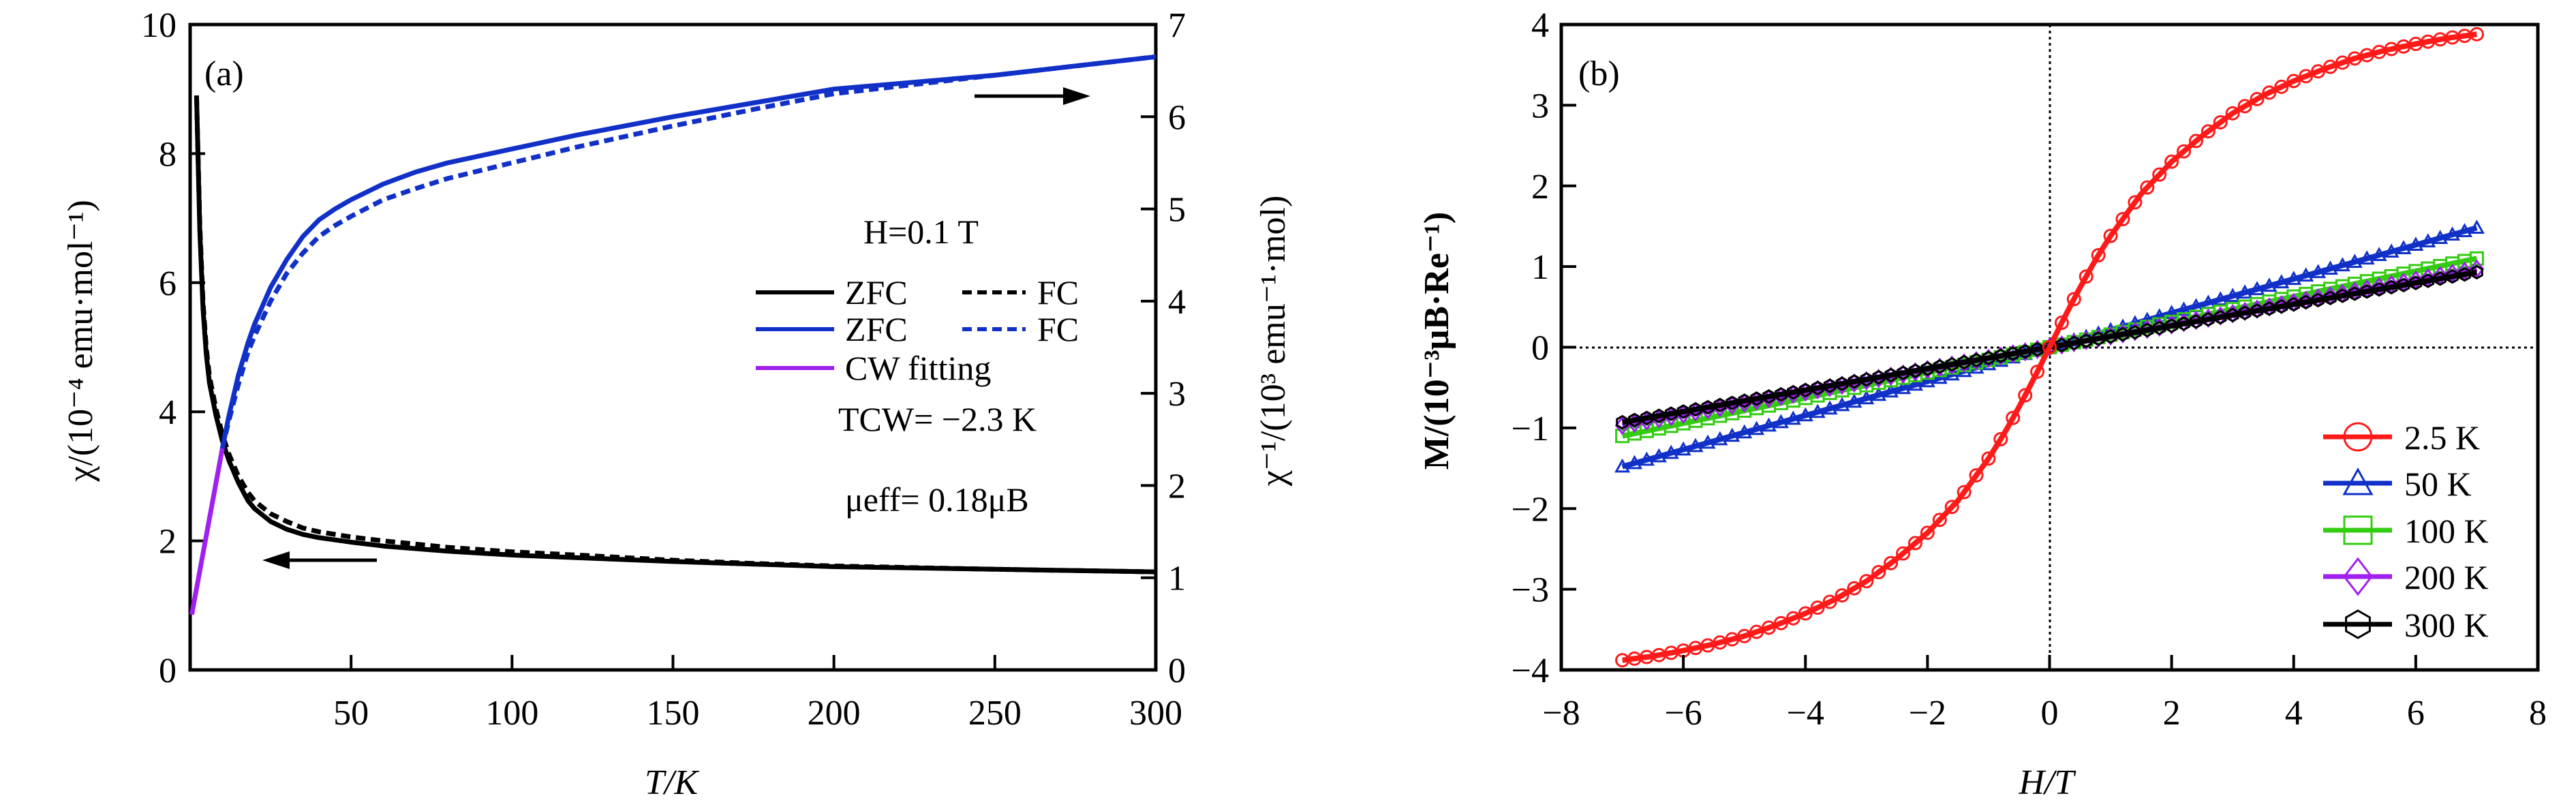  What do you see at coordinates (917, 330) in the screenshot?
I see `legend-a: ZFC FC ZFC FC CW fitting` at bounding box center [917, 330].